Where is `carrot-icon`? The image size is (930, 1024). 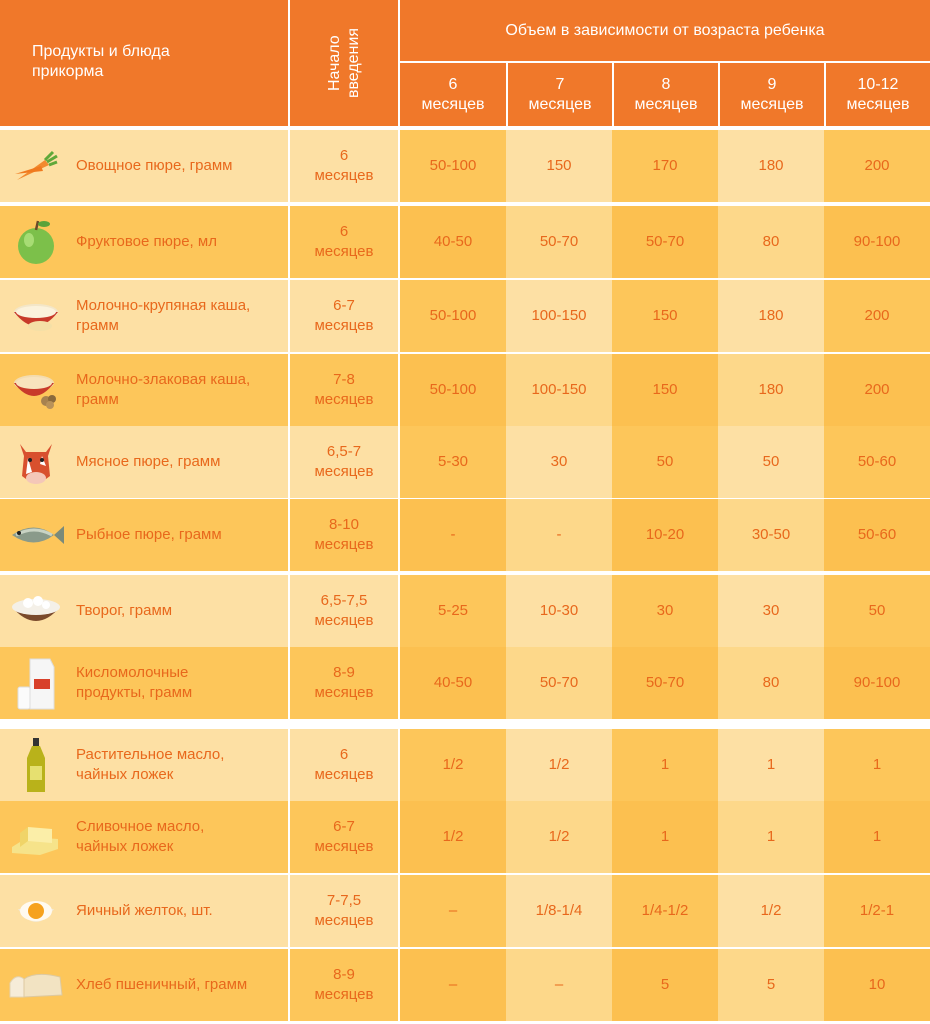
carrot-icon is located at coordinates (36, 166).